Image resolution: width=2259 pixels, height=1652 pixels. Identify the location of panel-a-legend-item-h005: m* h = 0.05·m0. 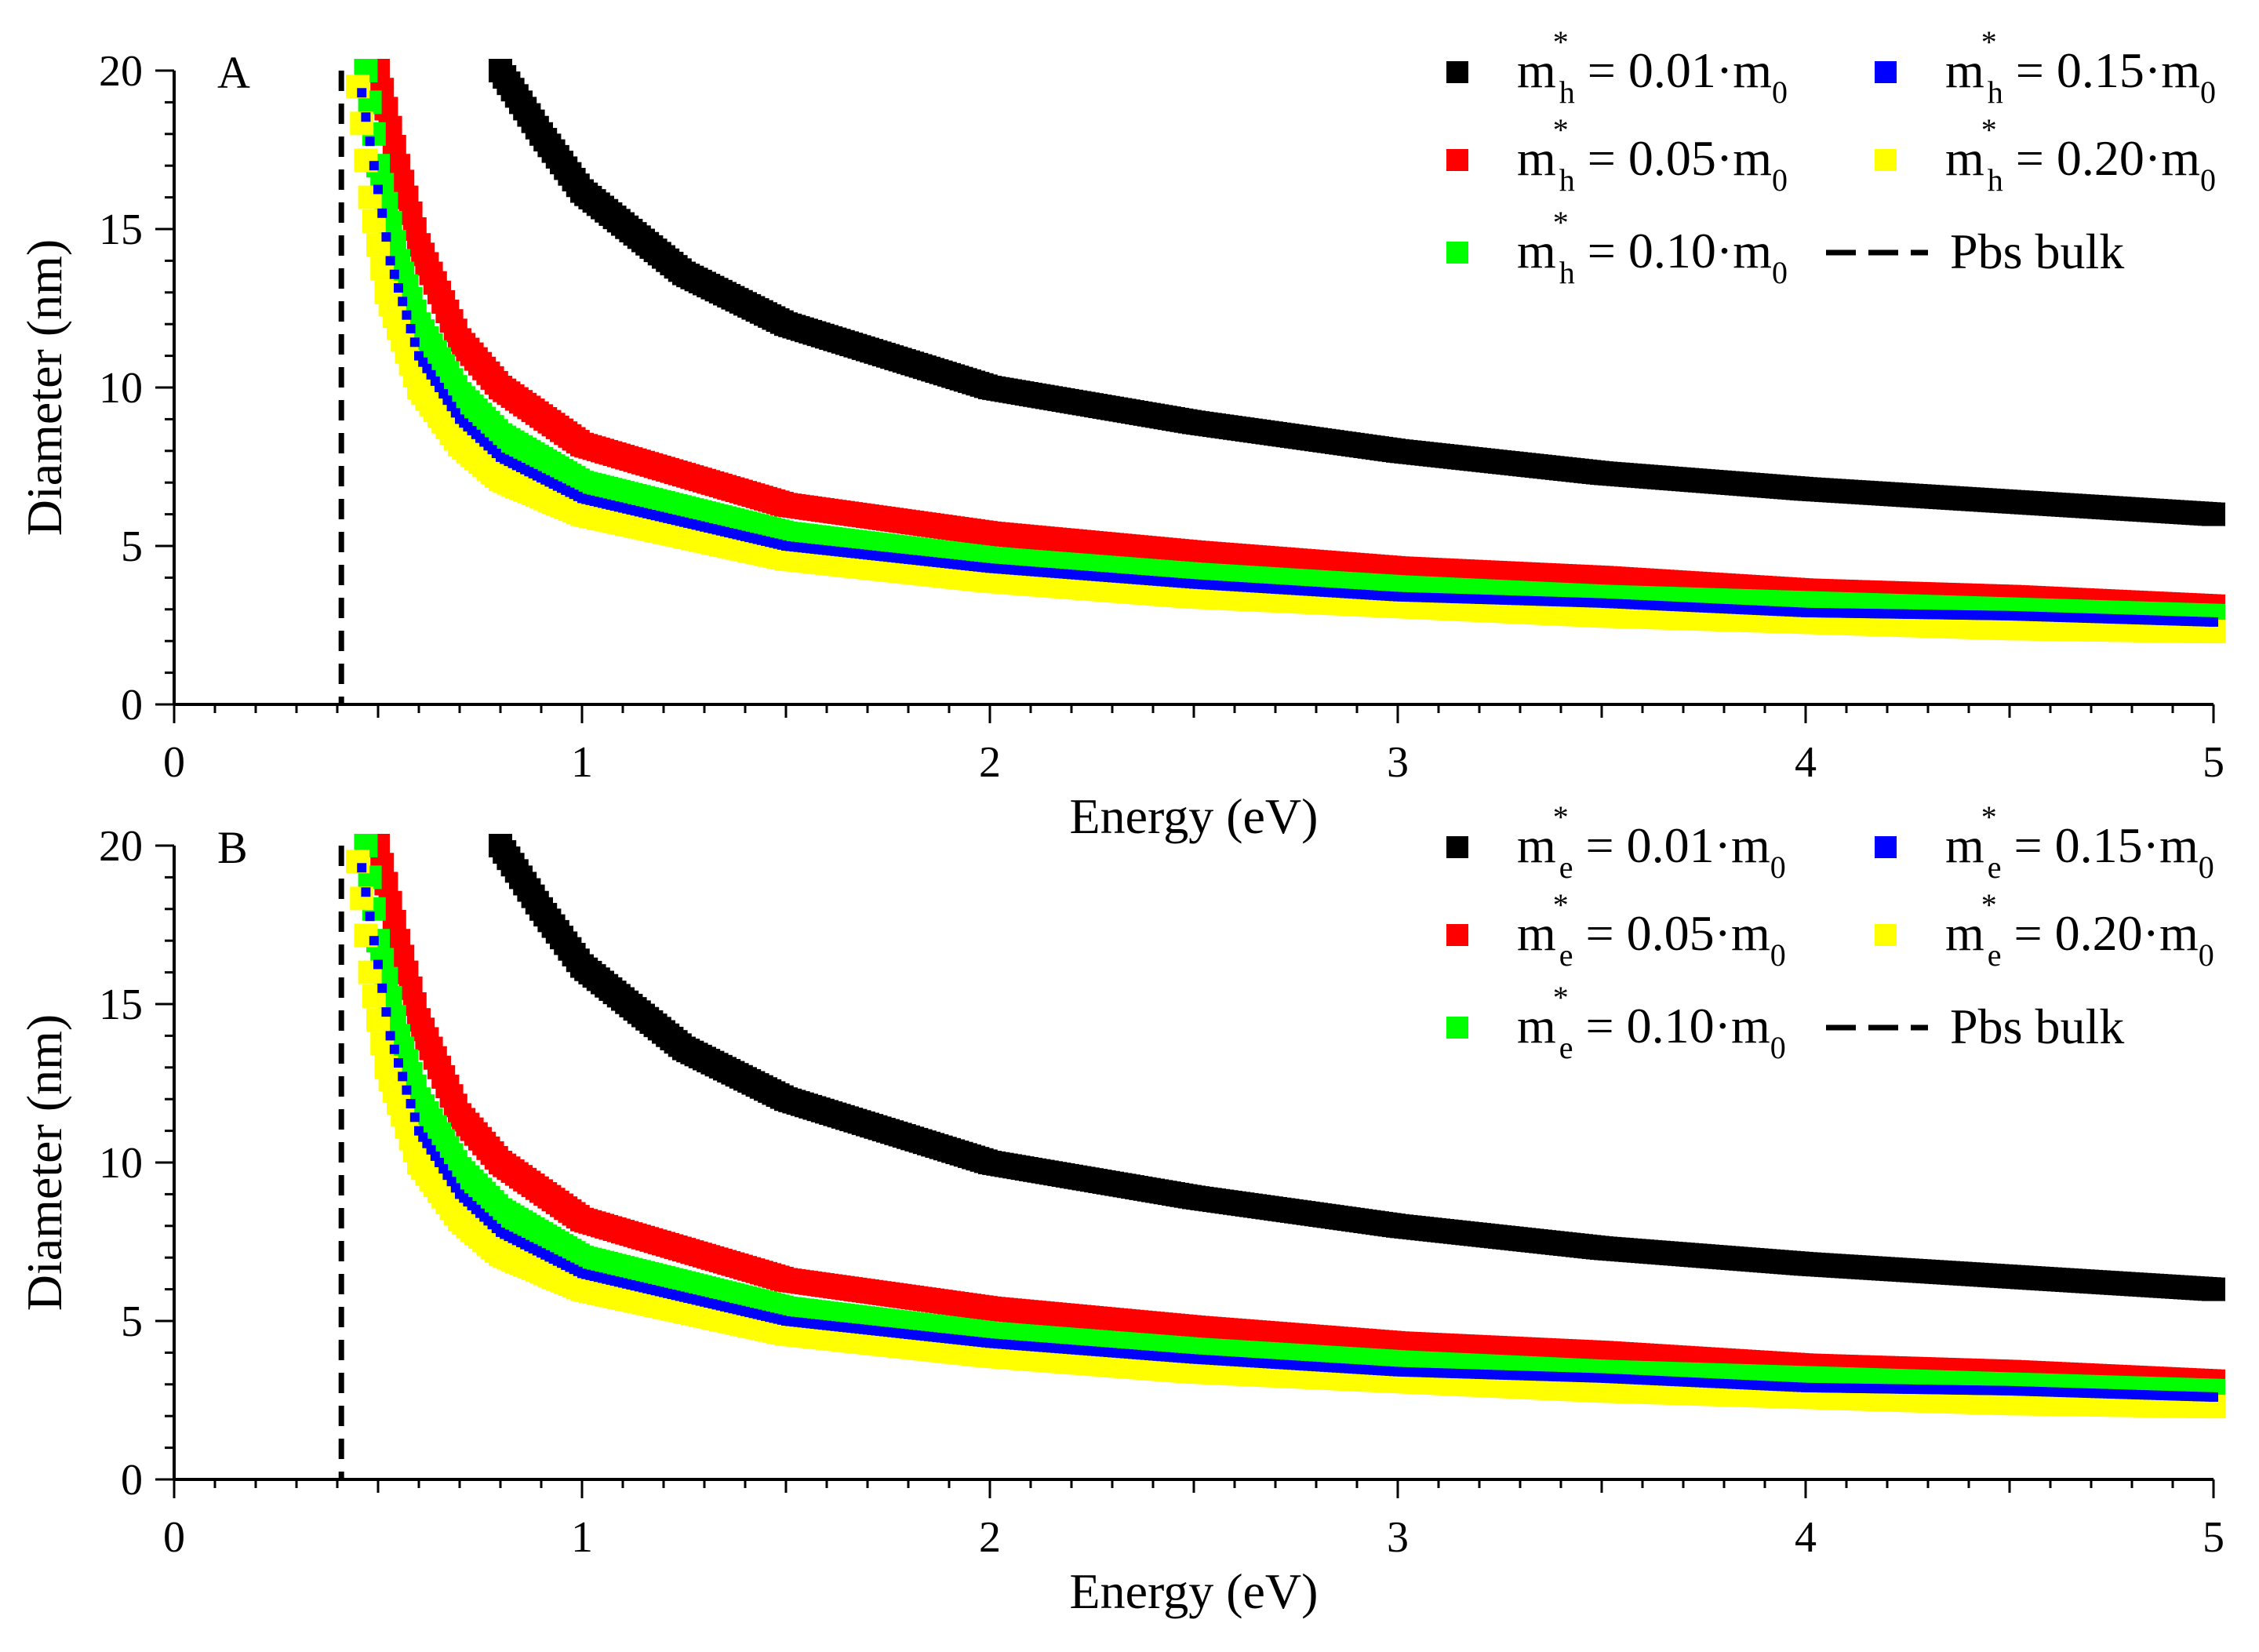
(1617, 155).